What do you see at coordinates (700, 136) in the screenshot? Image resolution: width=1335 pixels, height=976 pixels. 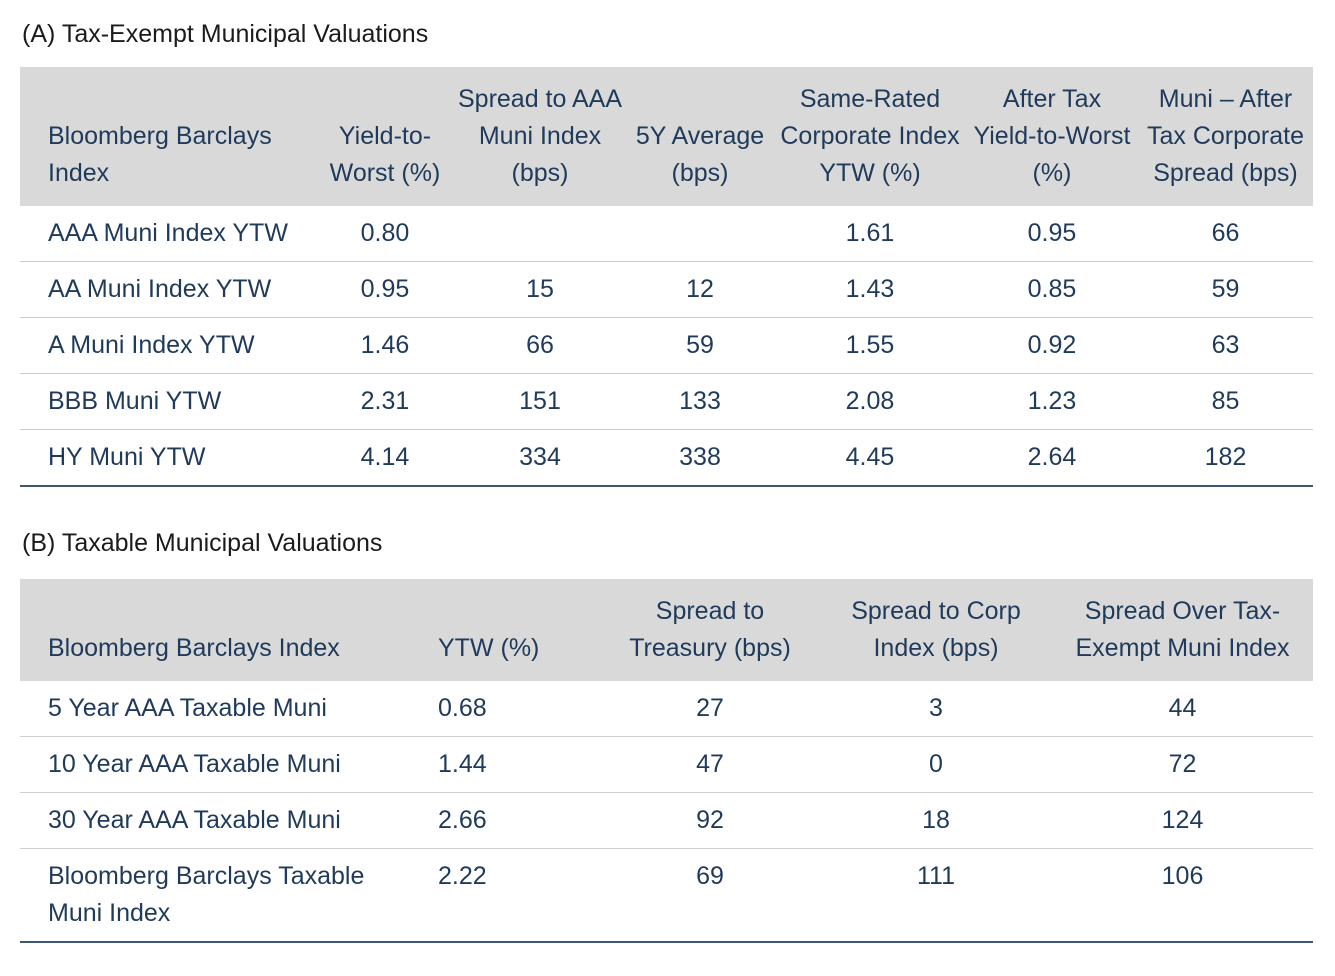 I see `header-5y-average: 5Y Average (bps)` at bounding box center [700, 136].